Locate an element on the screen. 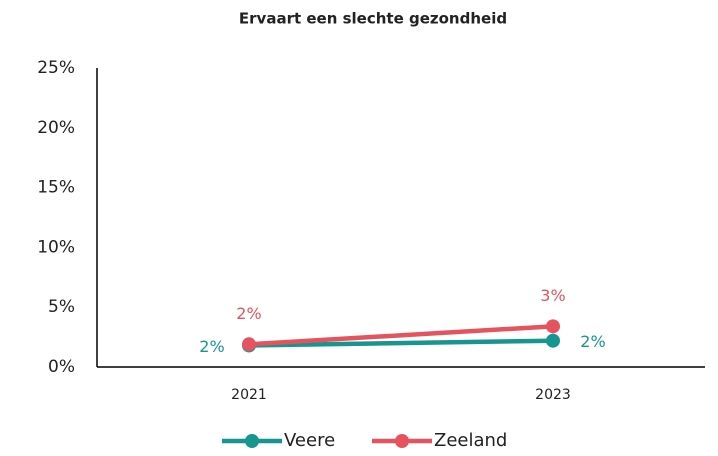  y-tick-label: 20% is located at coordinates (56, 128).